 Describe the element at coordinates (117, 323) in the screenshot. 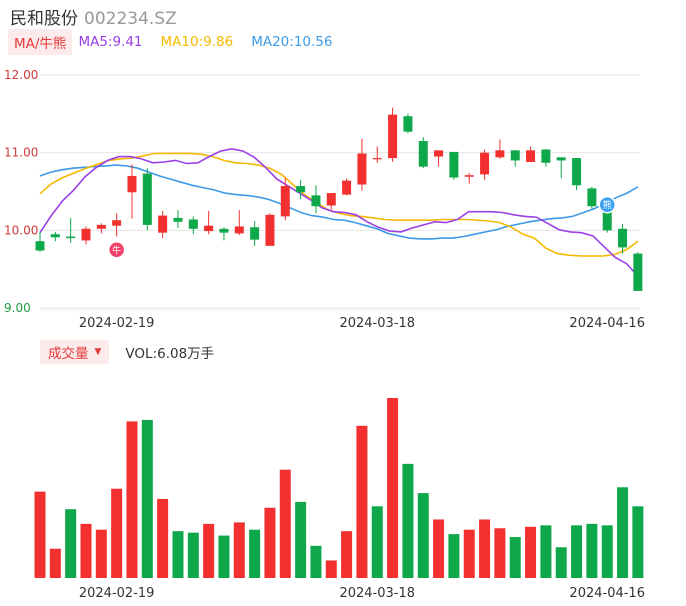

I see `price-x-tick-label: 2024-02-19` at that location.